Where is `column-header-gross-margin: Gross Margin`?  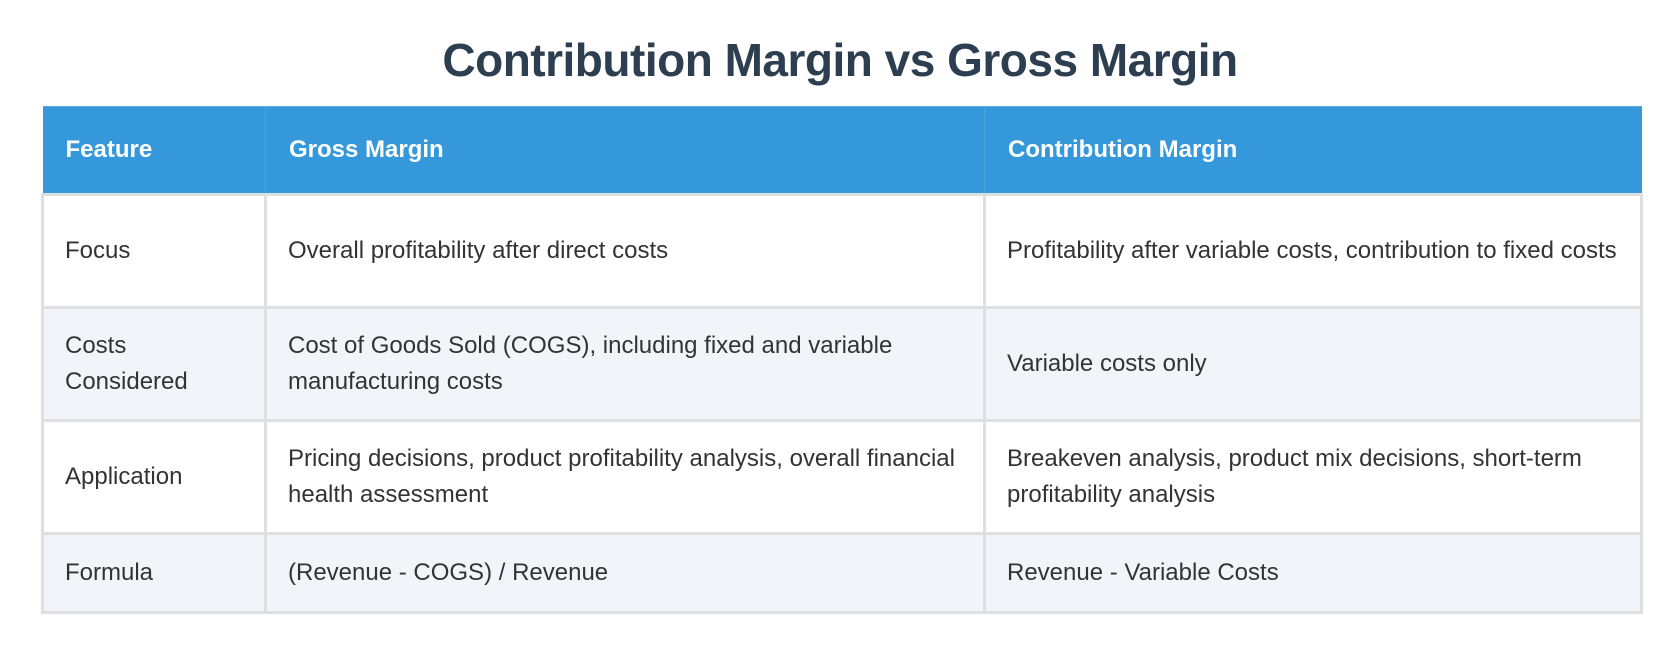
column-header-gross-margin: Gross Margin is located at coordinates (625, 151).